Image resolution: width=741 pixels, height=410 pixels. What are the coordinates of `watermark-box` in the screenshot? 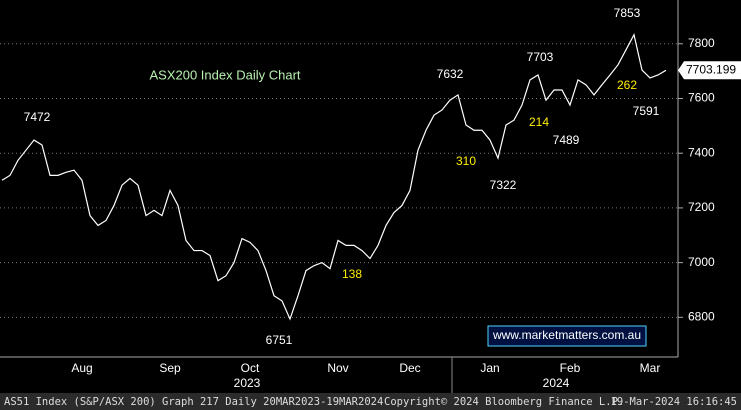 It's located at (567, 336).